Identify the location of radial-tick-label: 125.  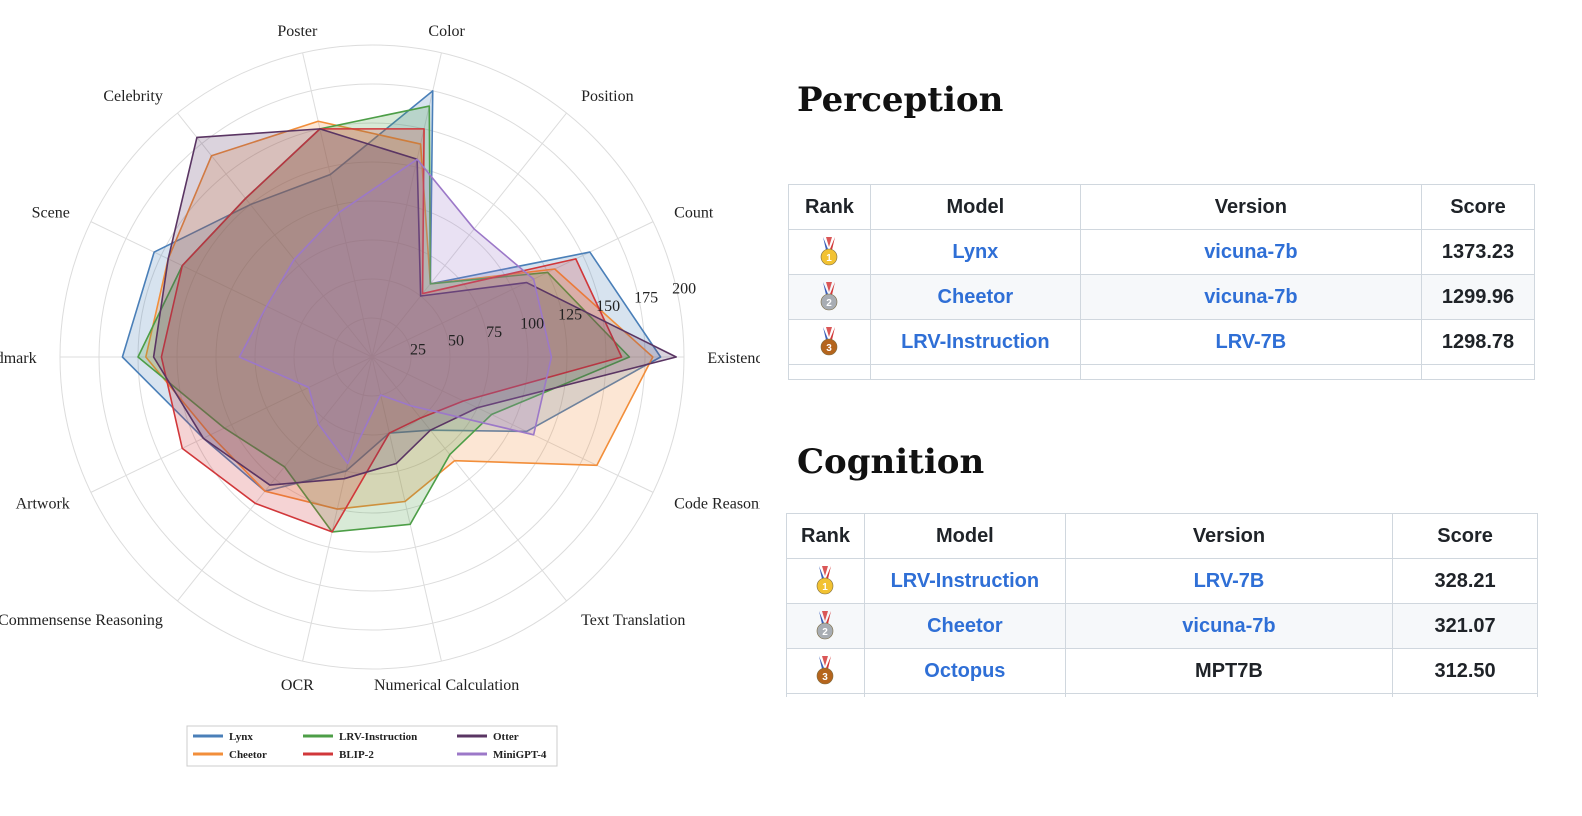
(570, 315).